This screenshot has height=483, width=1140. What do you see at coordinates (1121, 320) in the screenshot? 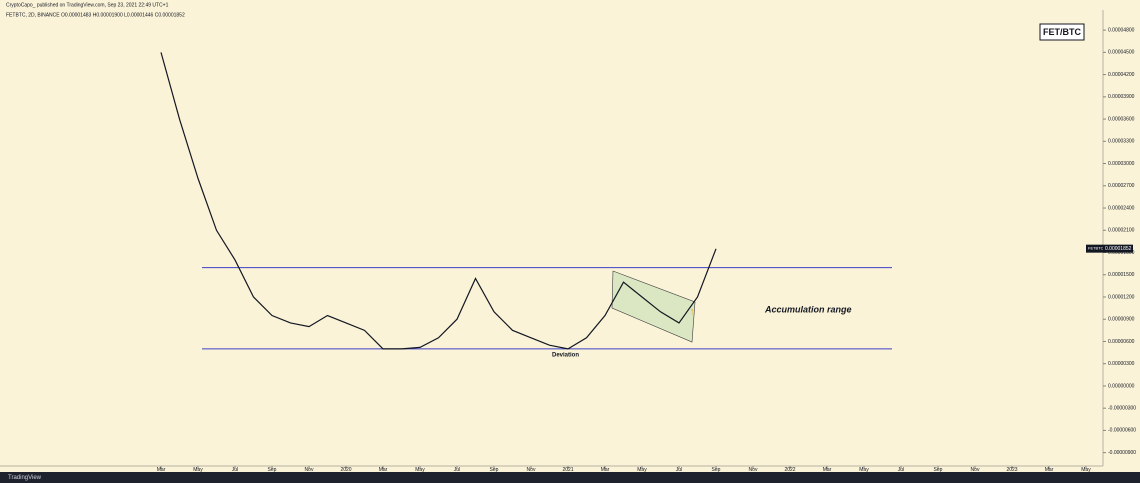
I see `y-tick-label: 0.00000900` at bounding box center [1121, 320].